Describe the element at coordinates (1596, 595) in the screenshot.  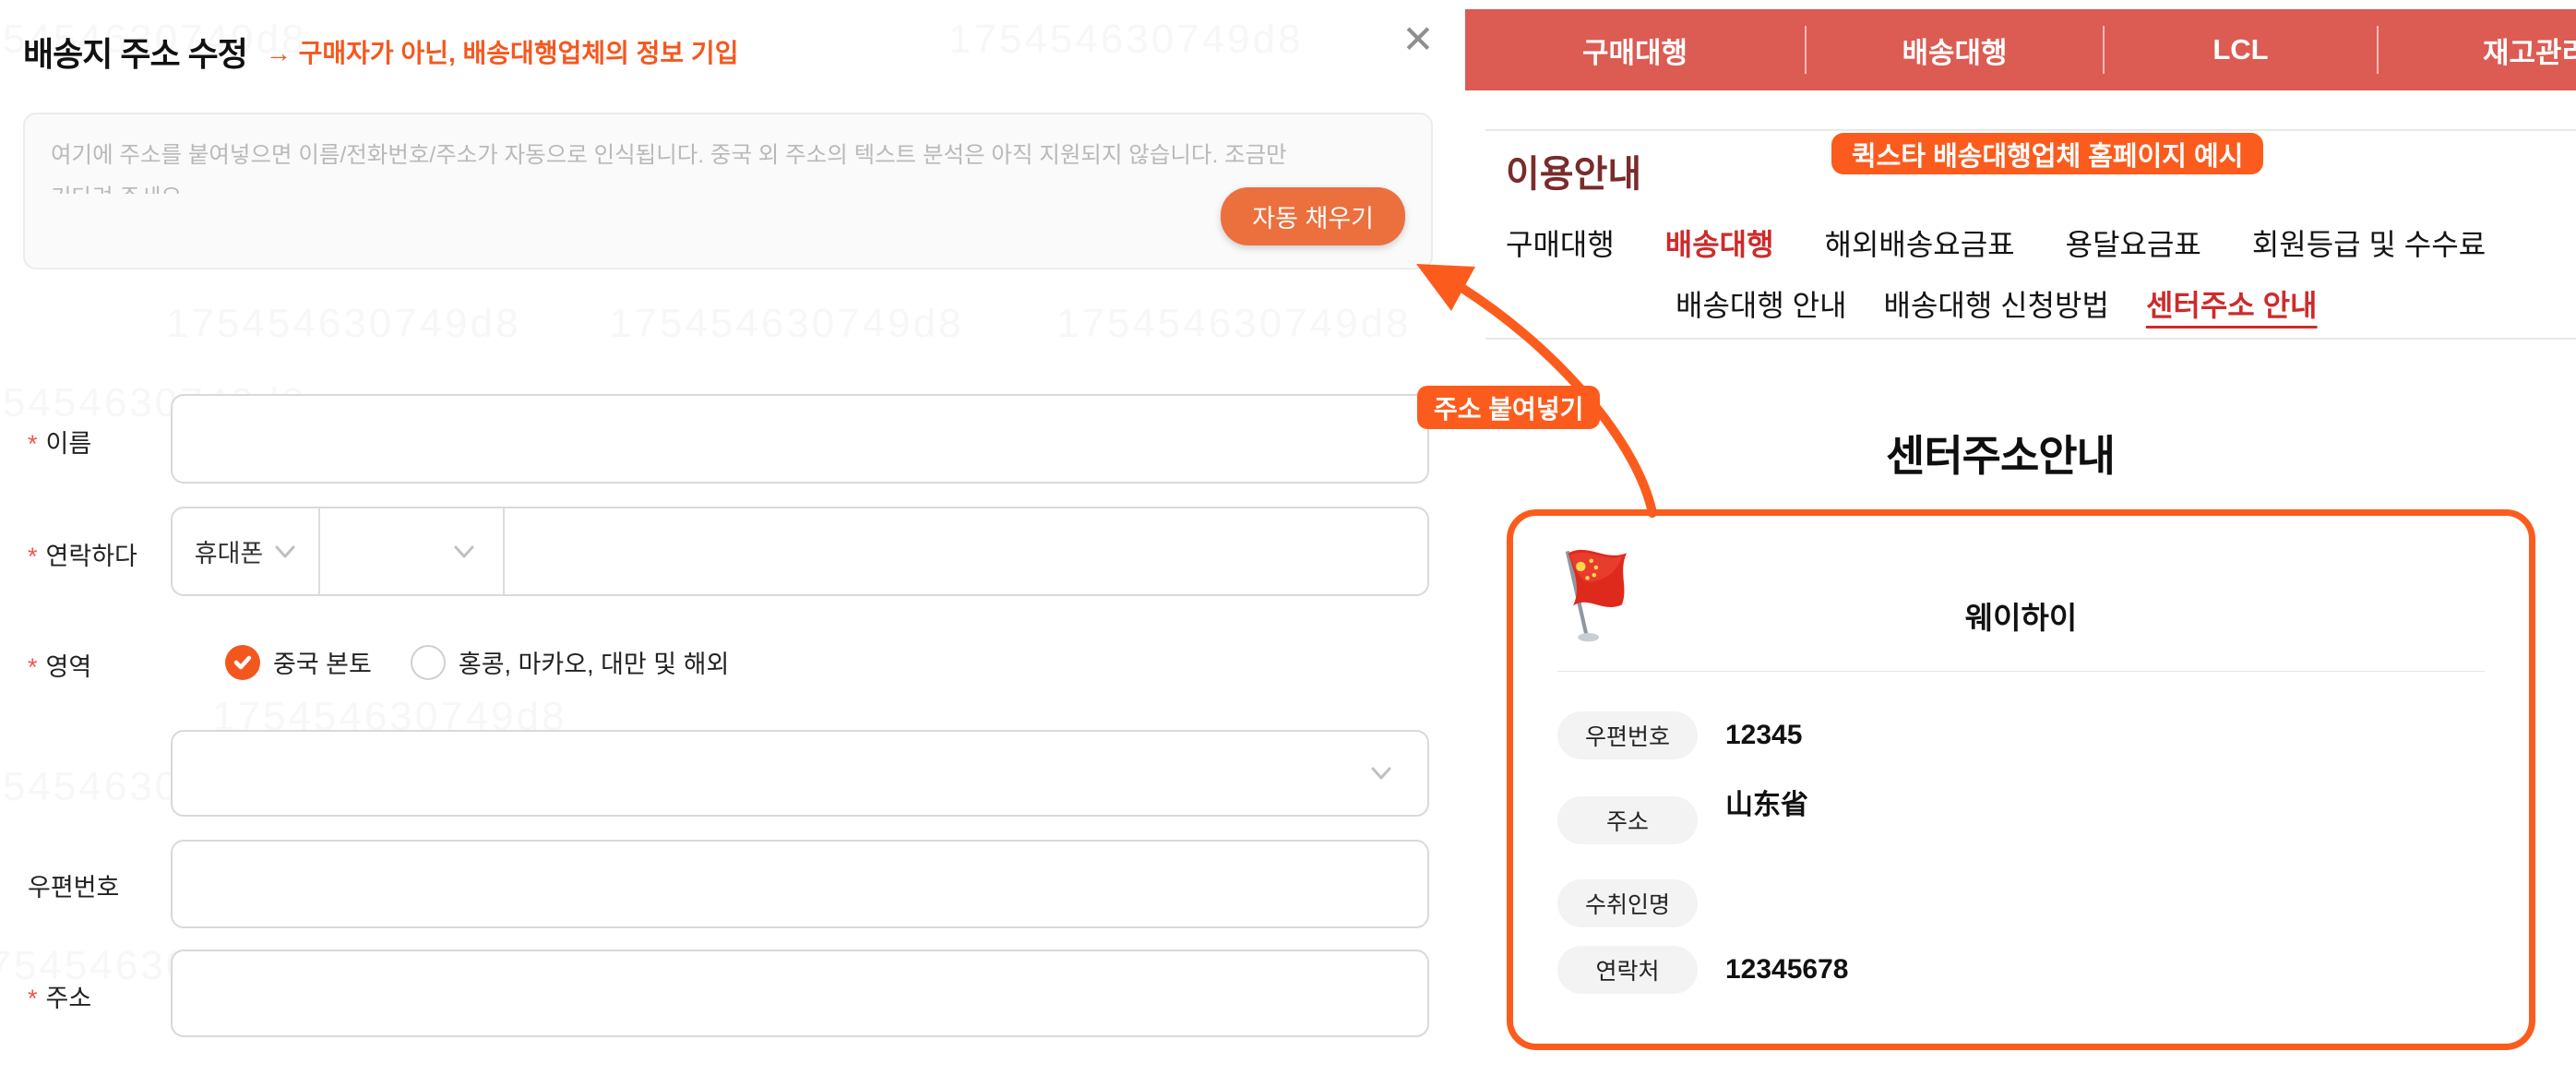
I see `china-flag-icon` at that location.